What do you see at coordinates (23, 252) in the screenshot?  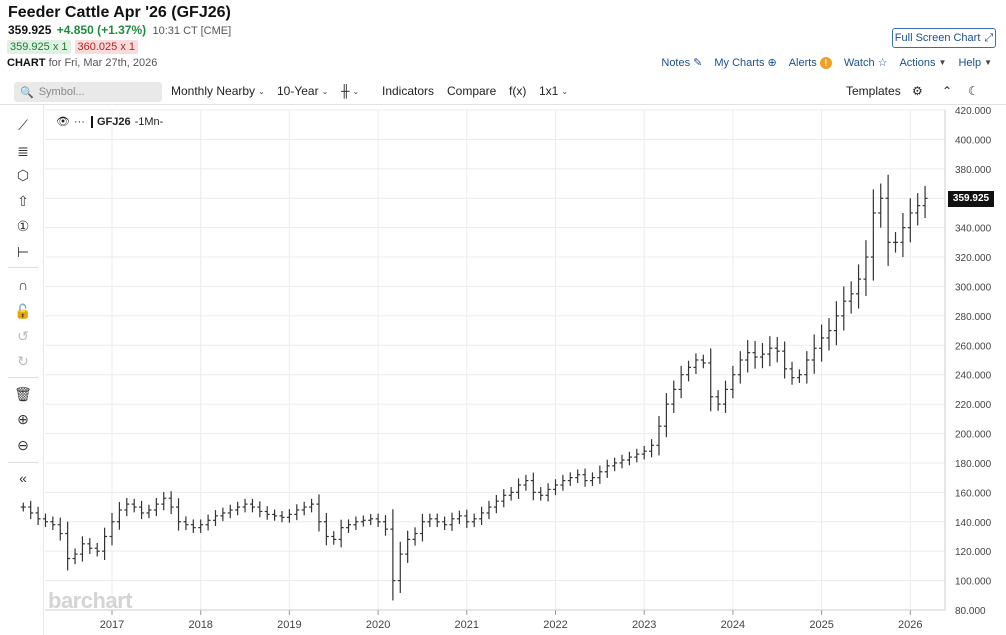 I see `measure-tool-icon: ⊢` at bounding box center [23, 252].